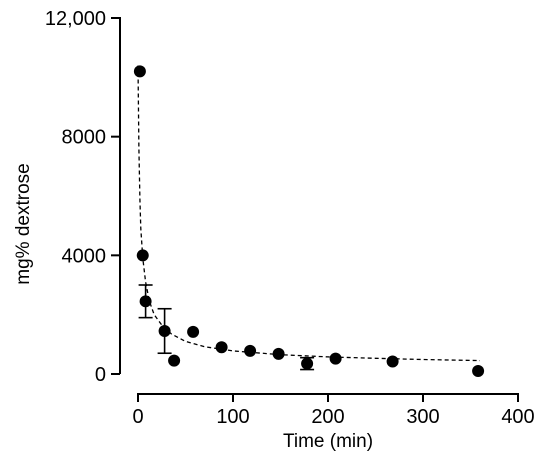  Describe the element at coordinates (137, 417) in the screenshot. I see `x-tick-label: 0` at that location.